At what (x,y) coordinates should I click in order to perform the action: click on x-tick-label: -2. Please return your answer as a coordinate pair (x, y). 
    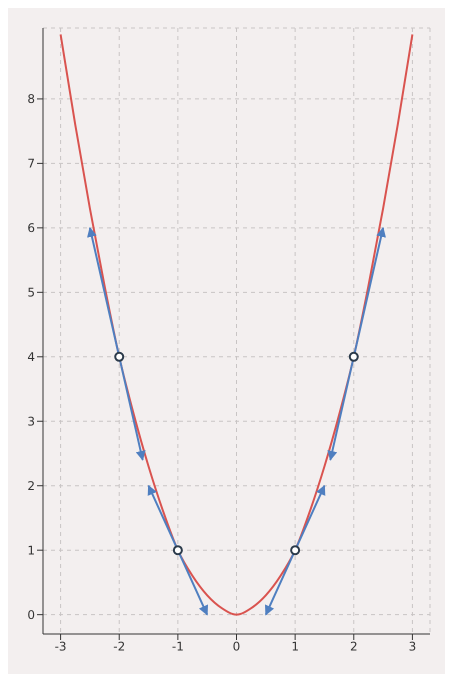
    Looking at the image, I should click on (119, 647).